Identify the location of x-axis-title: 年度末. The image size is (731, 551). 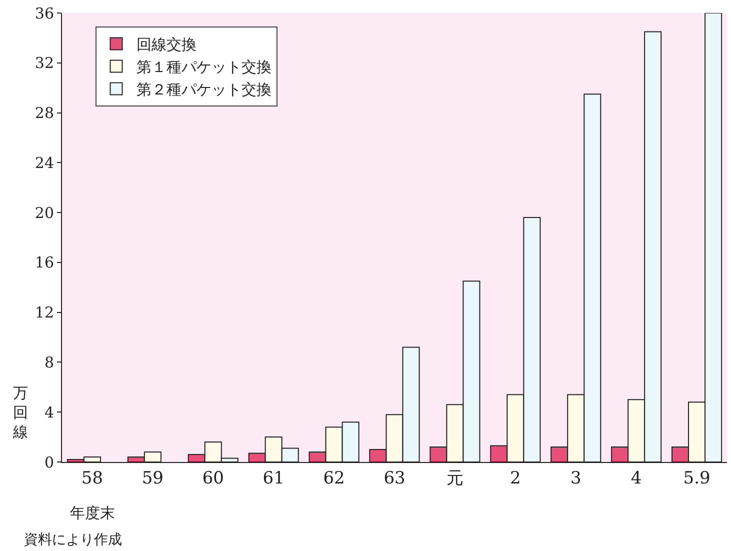
(92, 513).